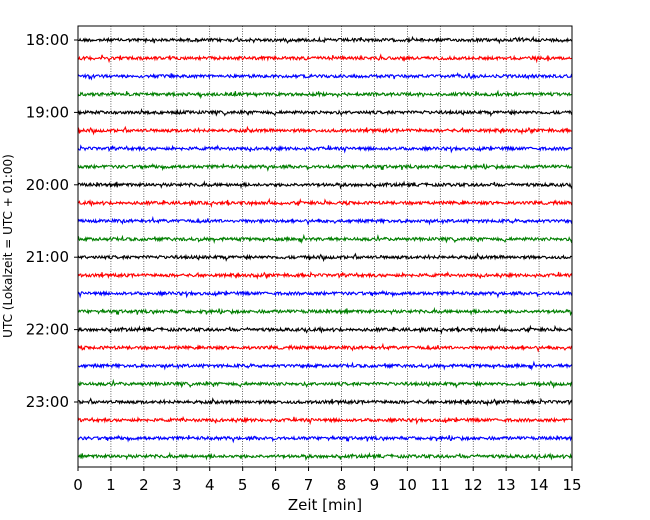 The image size is (650, 520). What do you see at coordinates (47, 185) in the screenshot?
I see `y-tick-label: 20:00` at bounding box center [47, 185].